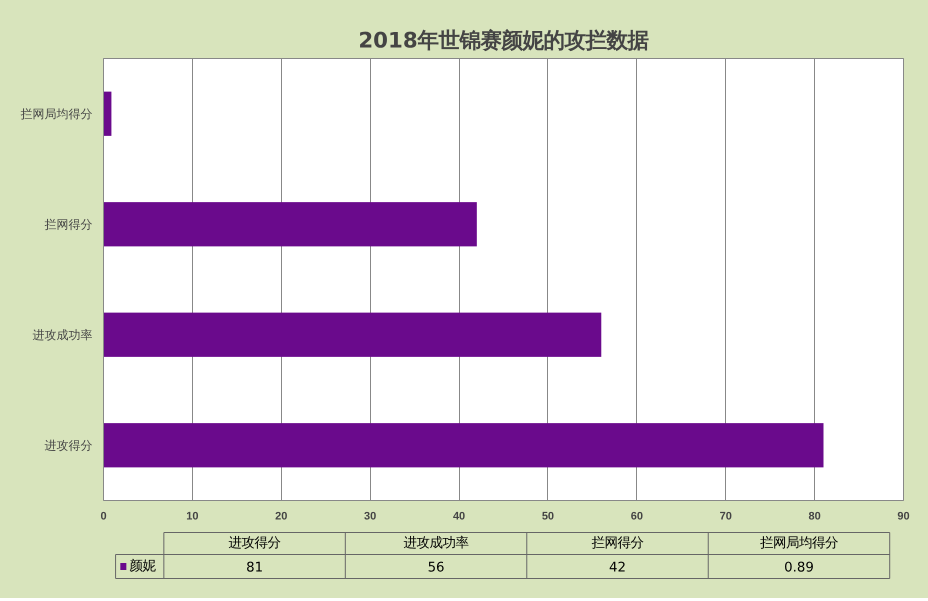  I want to click on category-label: 拦网得分, so click(618, 543).